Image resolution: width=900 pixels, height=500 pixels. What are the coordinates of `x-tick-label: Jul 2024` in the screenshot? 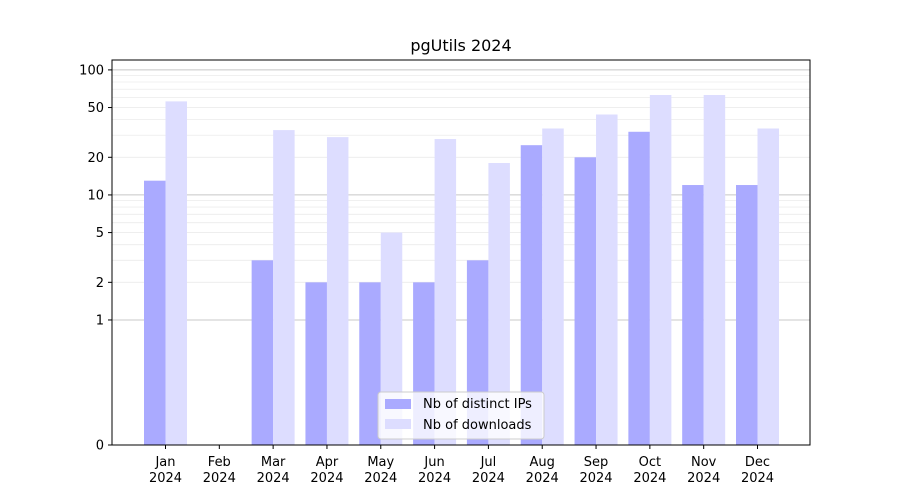 It's located at (488, 470).